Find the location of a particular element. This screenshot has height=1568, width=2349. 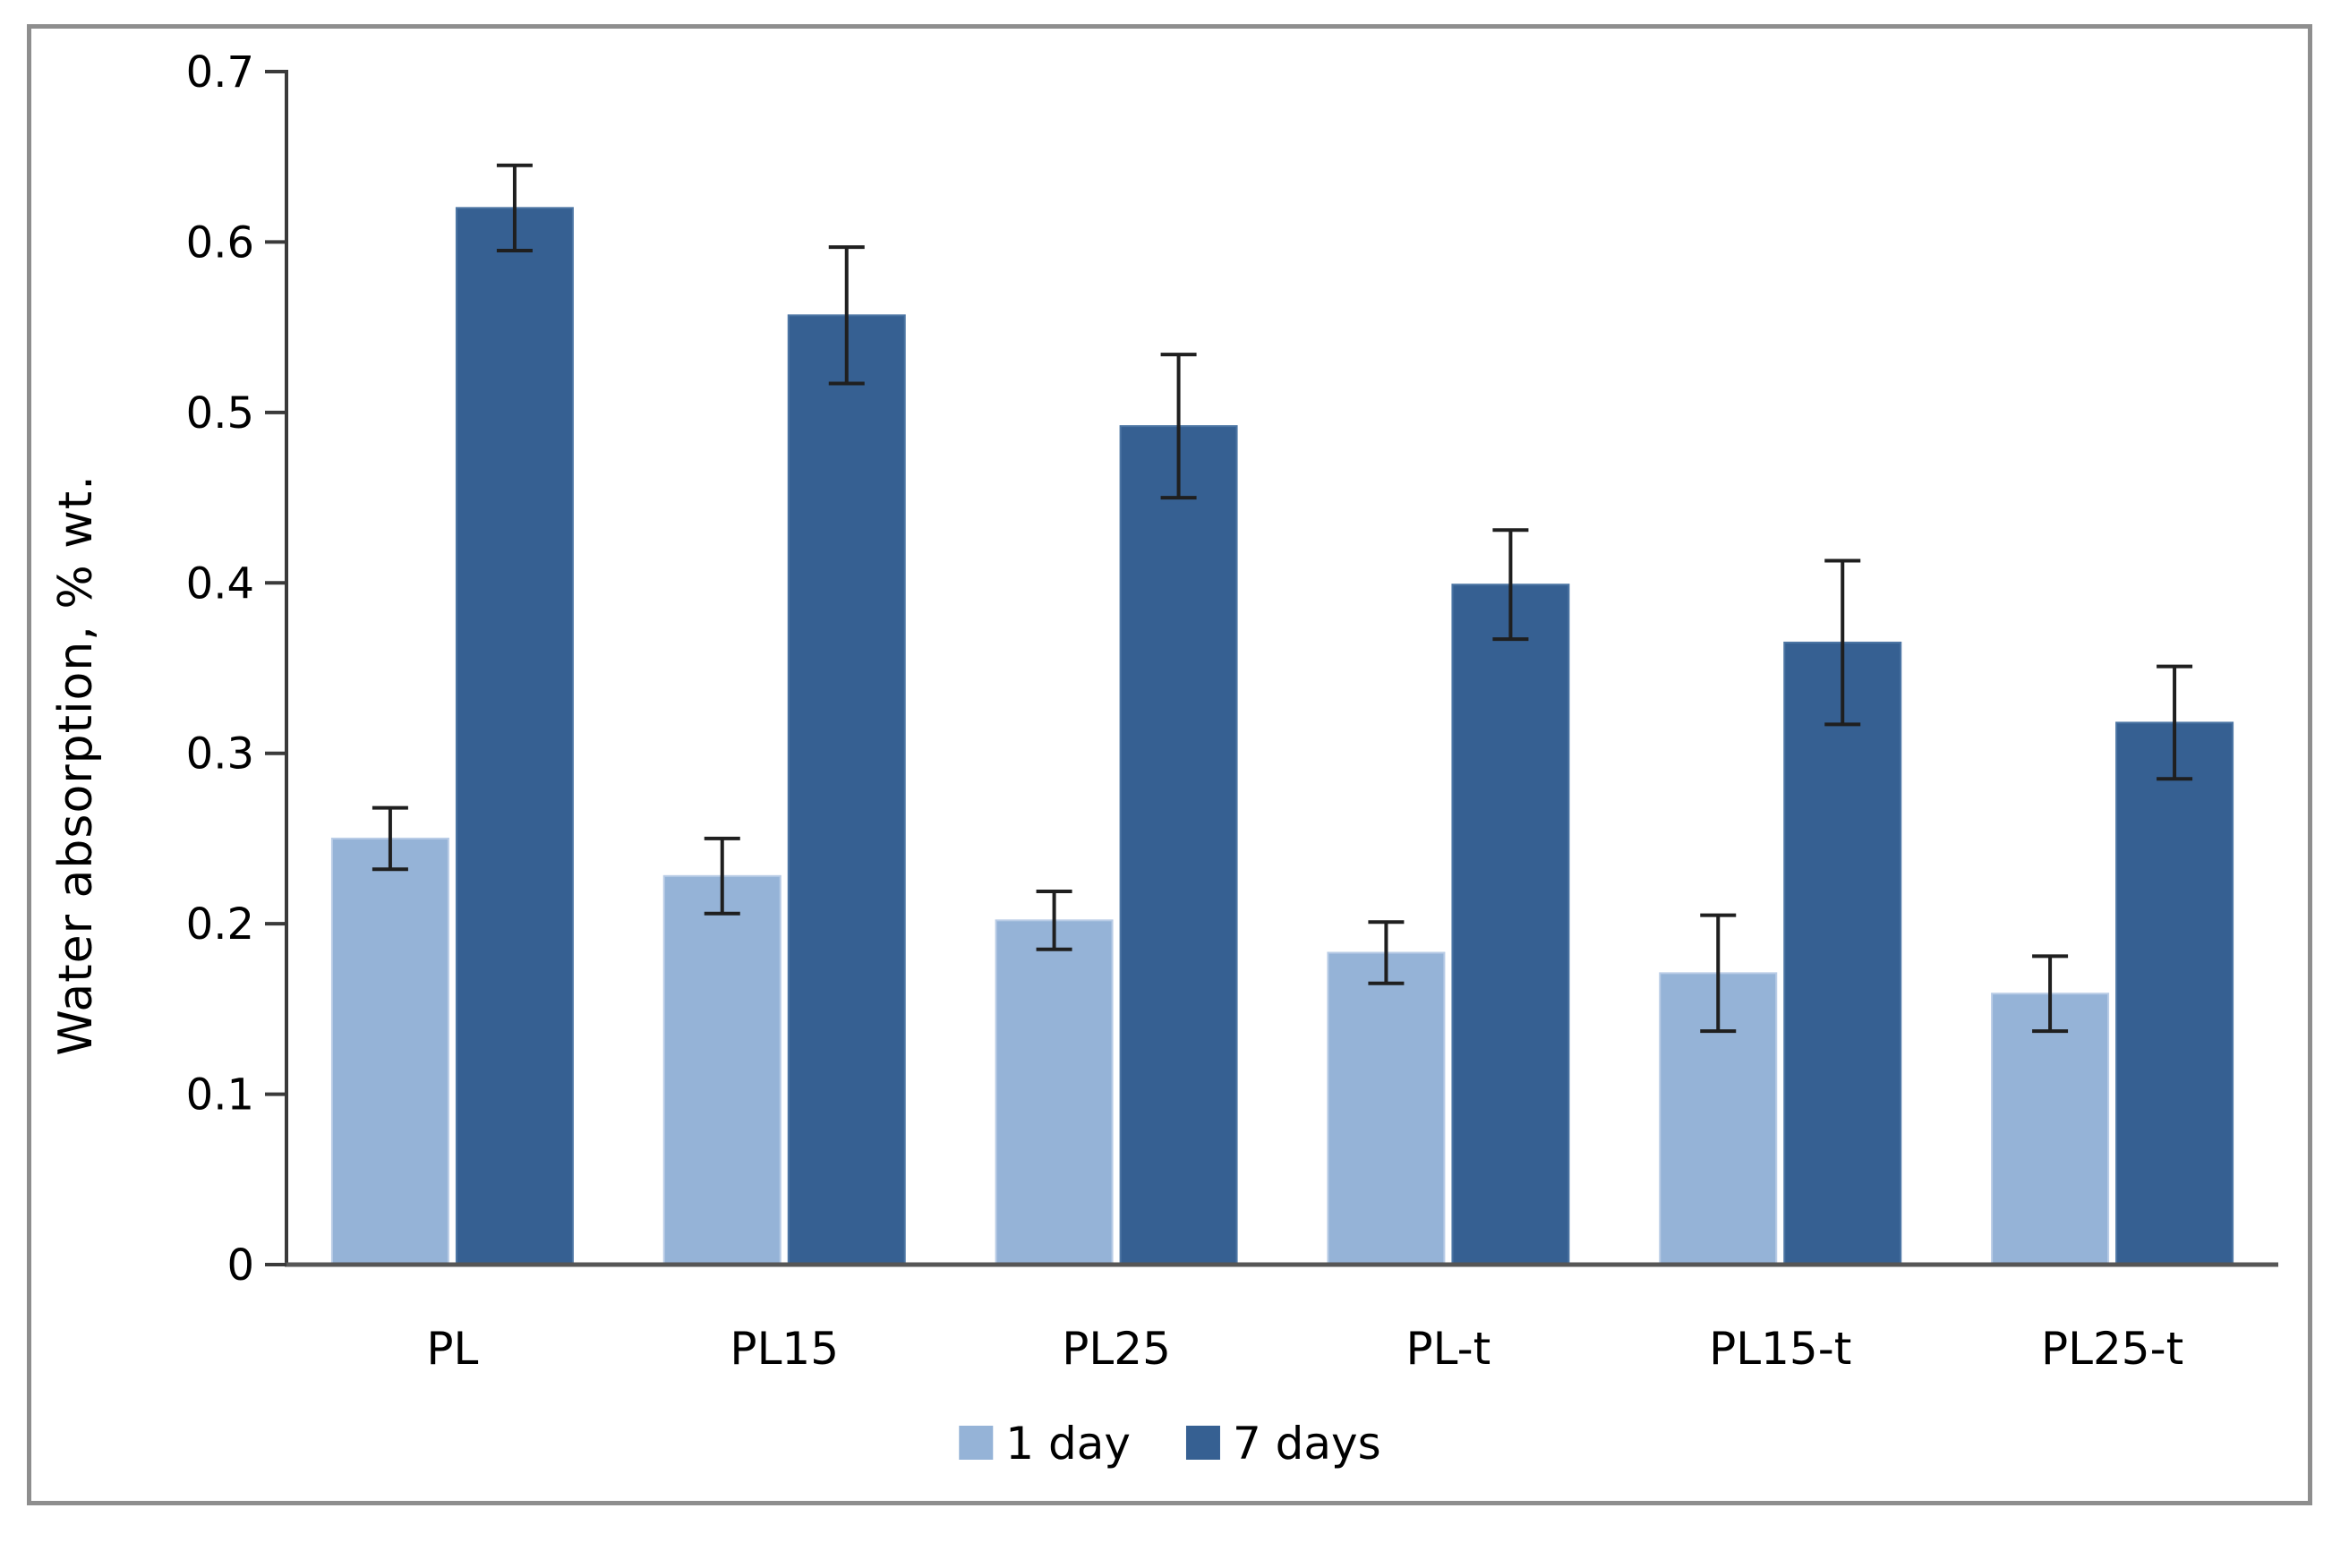

error-bar-7-days-PL25 is located at coordinates (1178, 426).